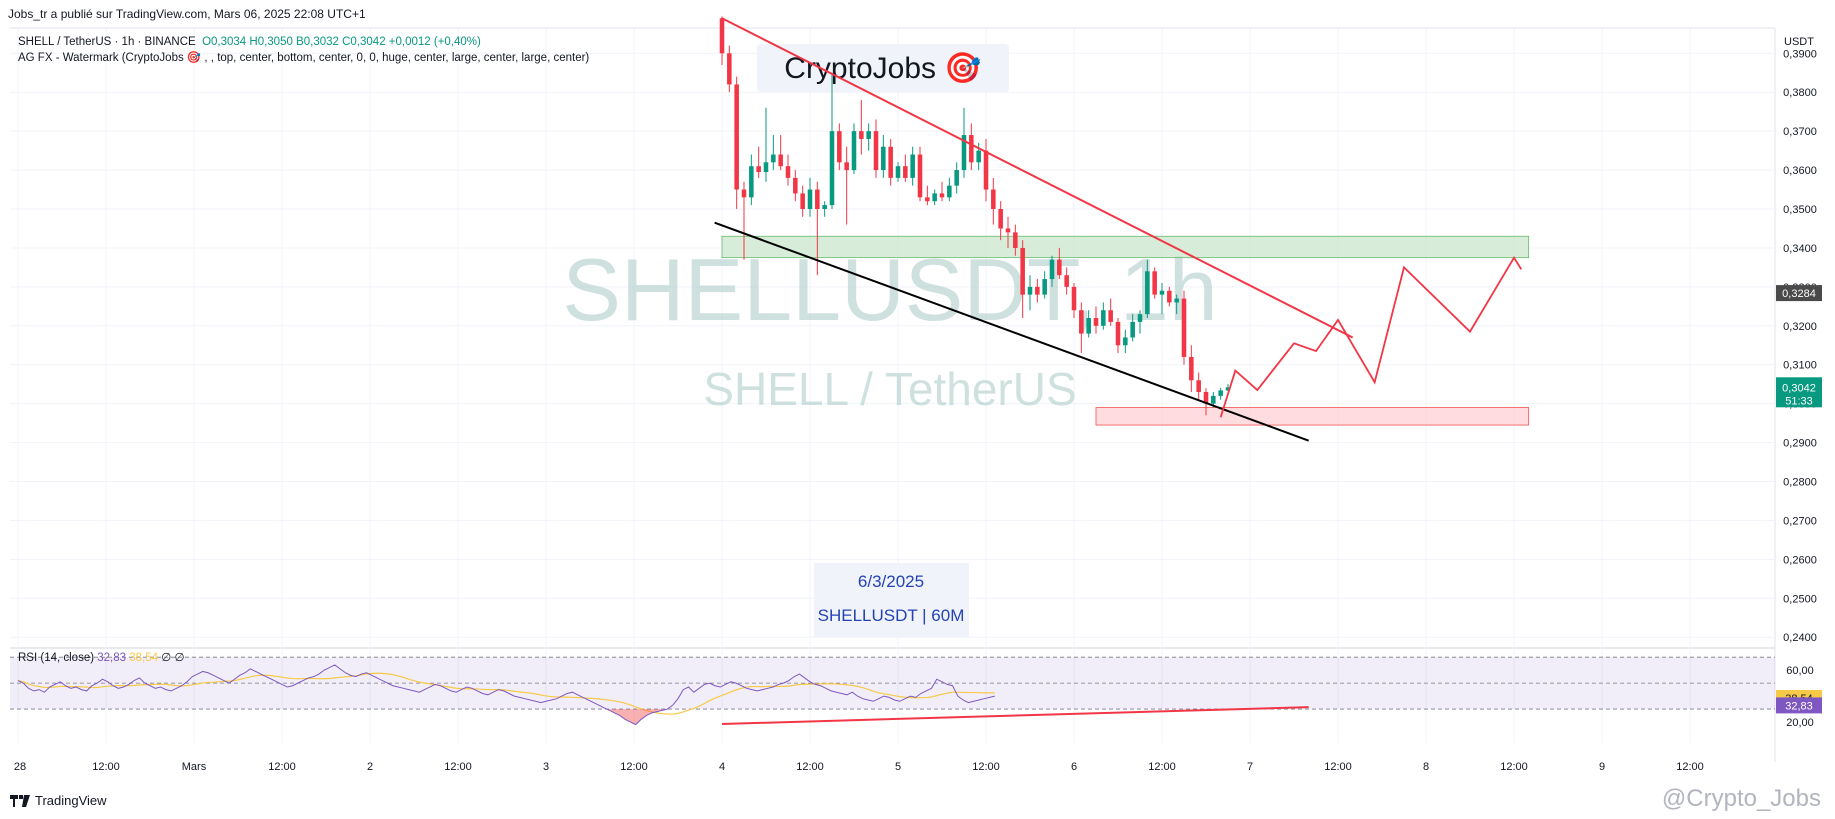  I want to click on level-price-badge, so click(1799, 293).